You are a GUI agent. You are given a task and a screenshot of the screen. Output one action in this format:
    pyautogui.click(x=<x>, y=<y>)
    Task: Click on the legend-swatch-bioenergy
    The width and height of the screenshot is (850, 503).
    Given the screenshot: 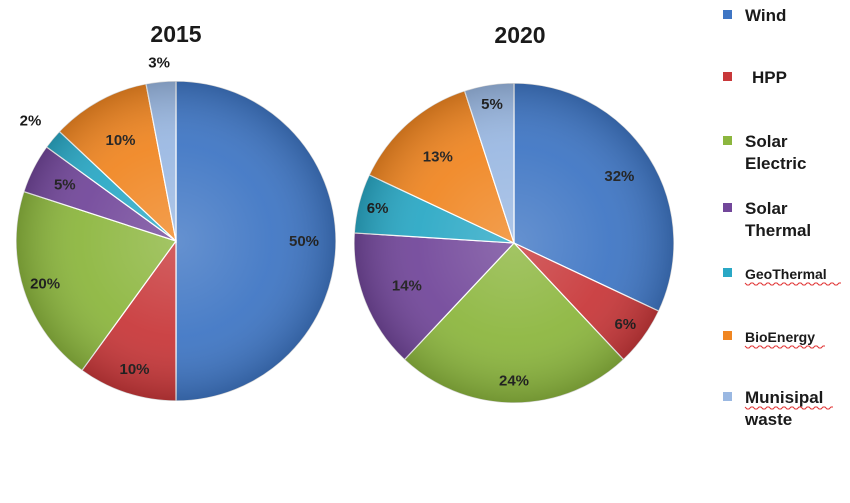 What is the action you would take?
    pyautogui.click(x=727, y=335)
    